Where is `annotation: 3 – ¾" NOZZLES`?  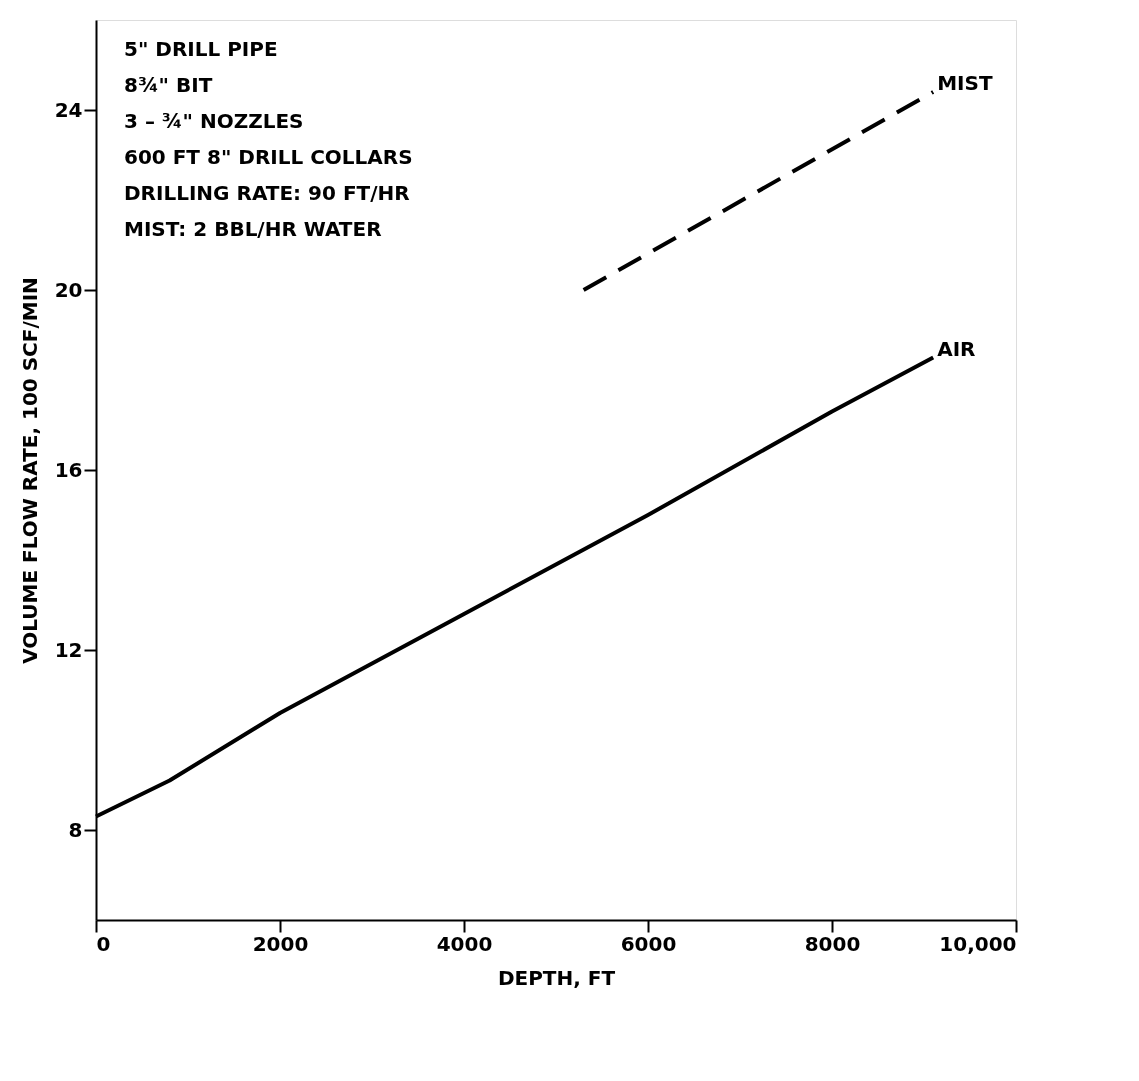
annotation: 3 – ¾" NOZZLES is located at coordinates (214, 121).